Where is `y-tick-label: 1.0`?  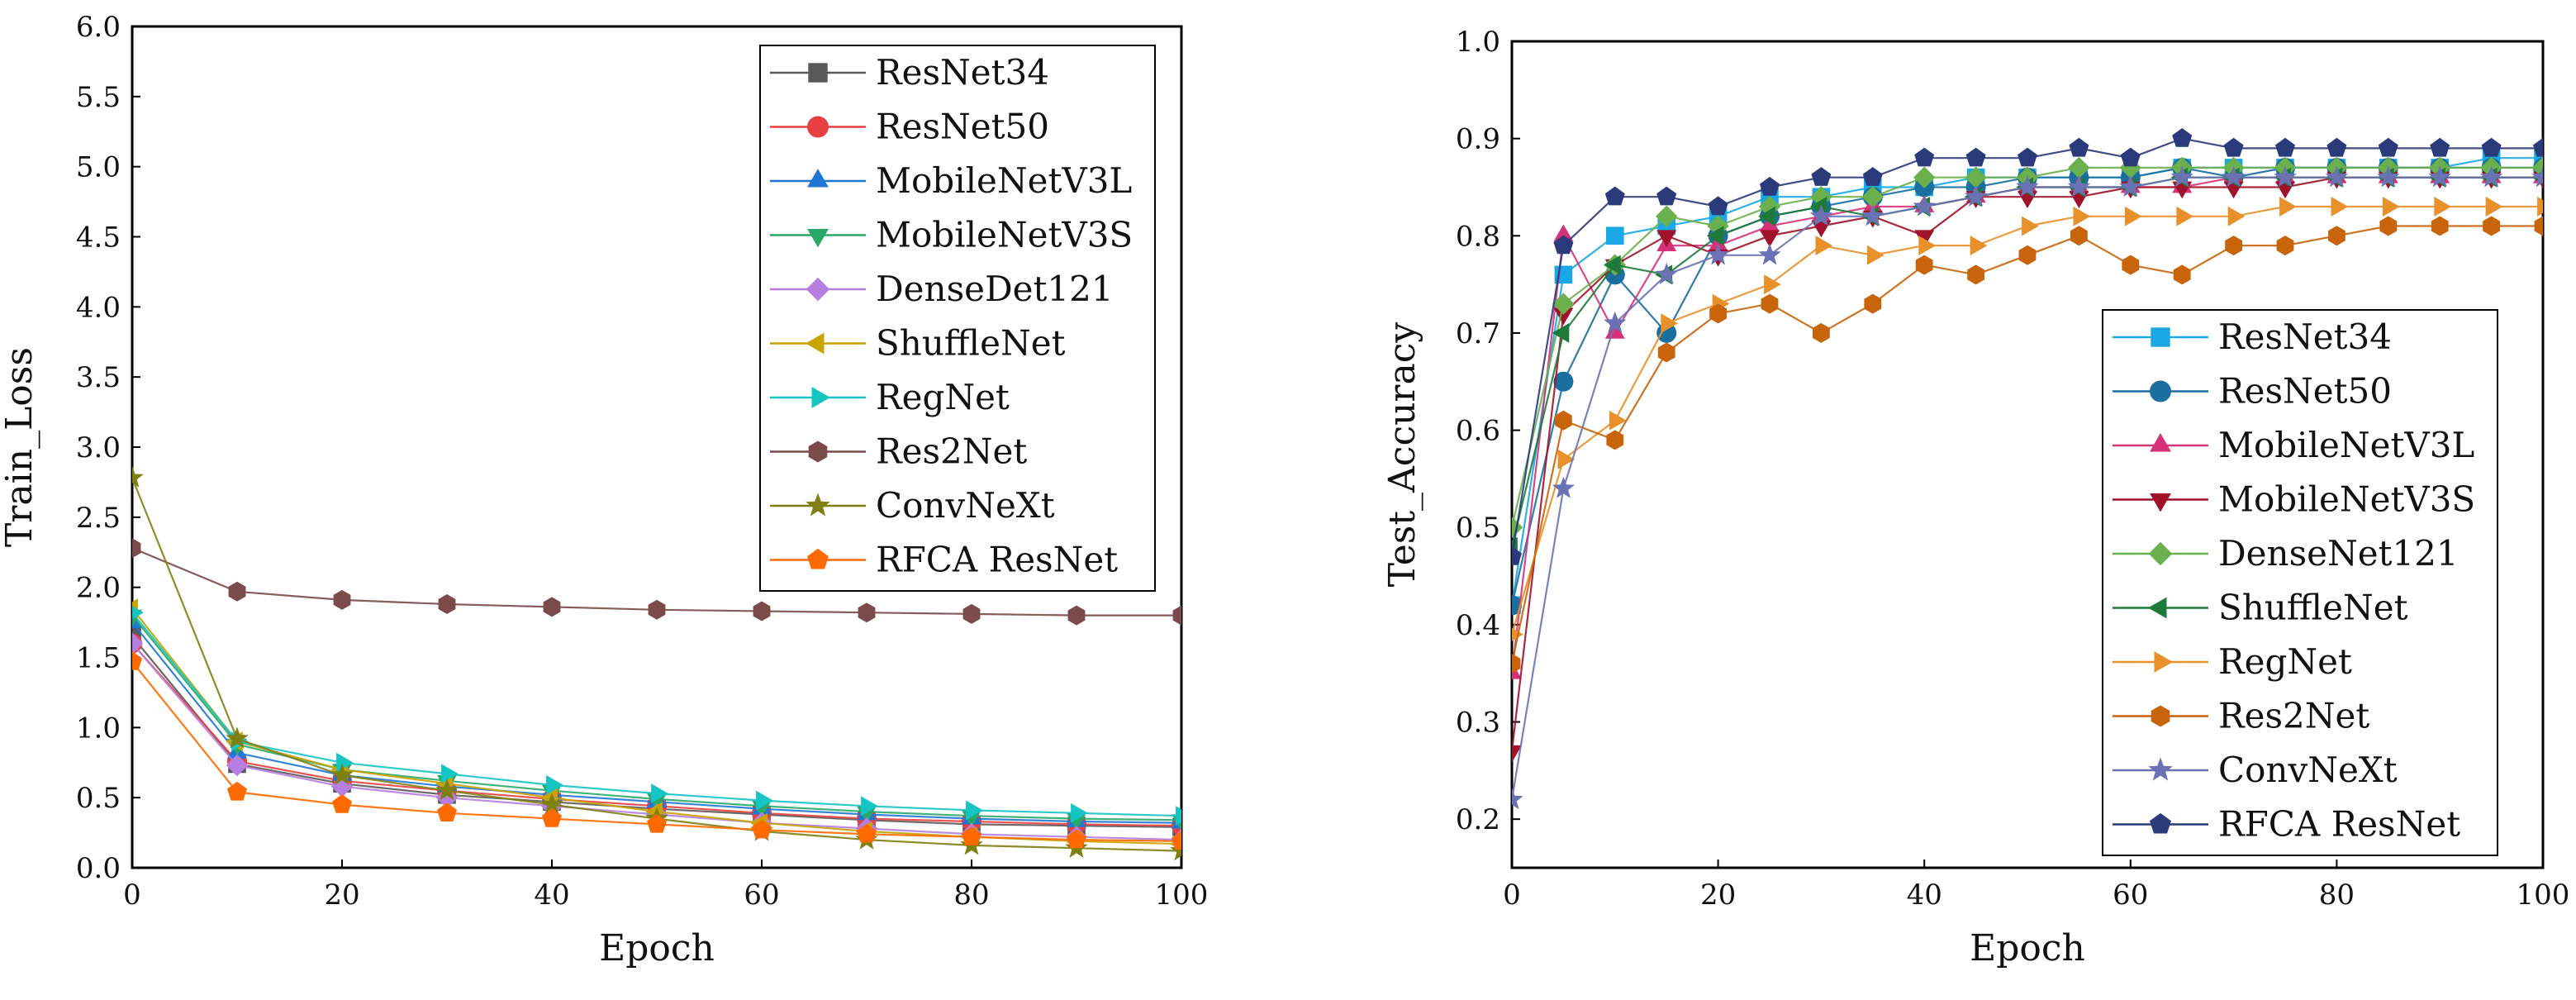
y-tick-label: 1.0 is located at coordinates (98, 728).